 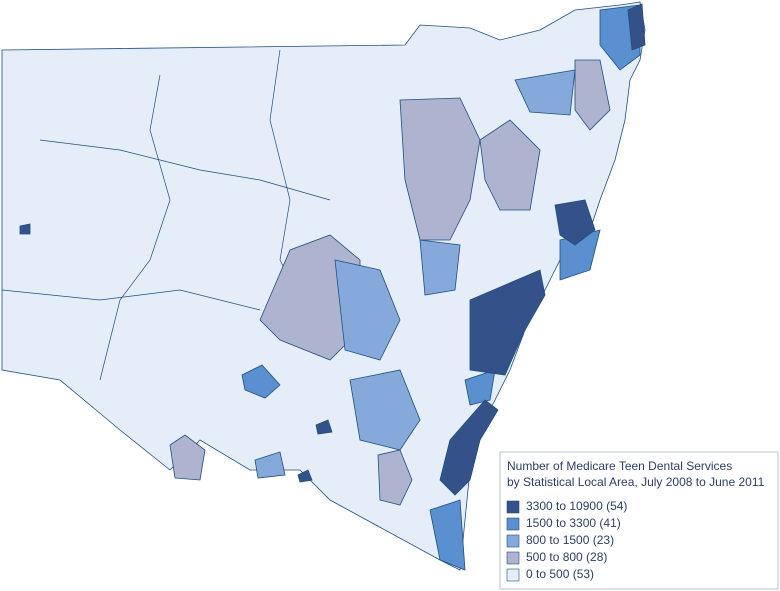 I want to click on legend-label: 500 to 800 (28), so click(x=566, y=557).